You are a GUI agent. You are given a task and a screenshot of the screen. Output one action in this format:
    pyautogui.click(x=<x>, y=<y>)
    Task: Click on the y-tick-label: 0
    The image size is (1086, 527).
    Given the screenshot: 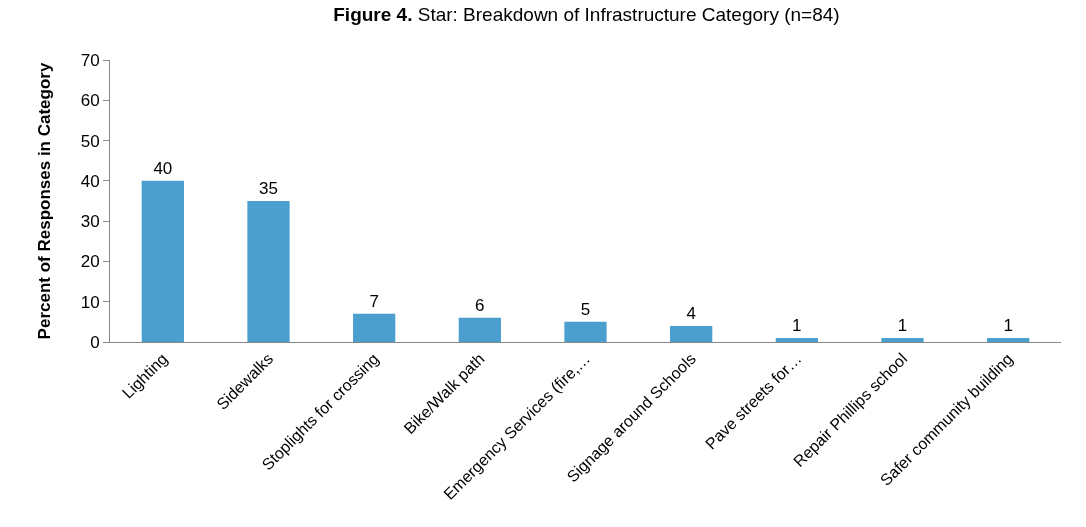 What is the action you would take?
    pyautogui.click(x=95, y=342)
    